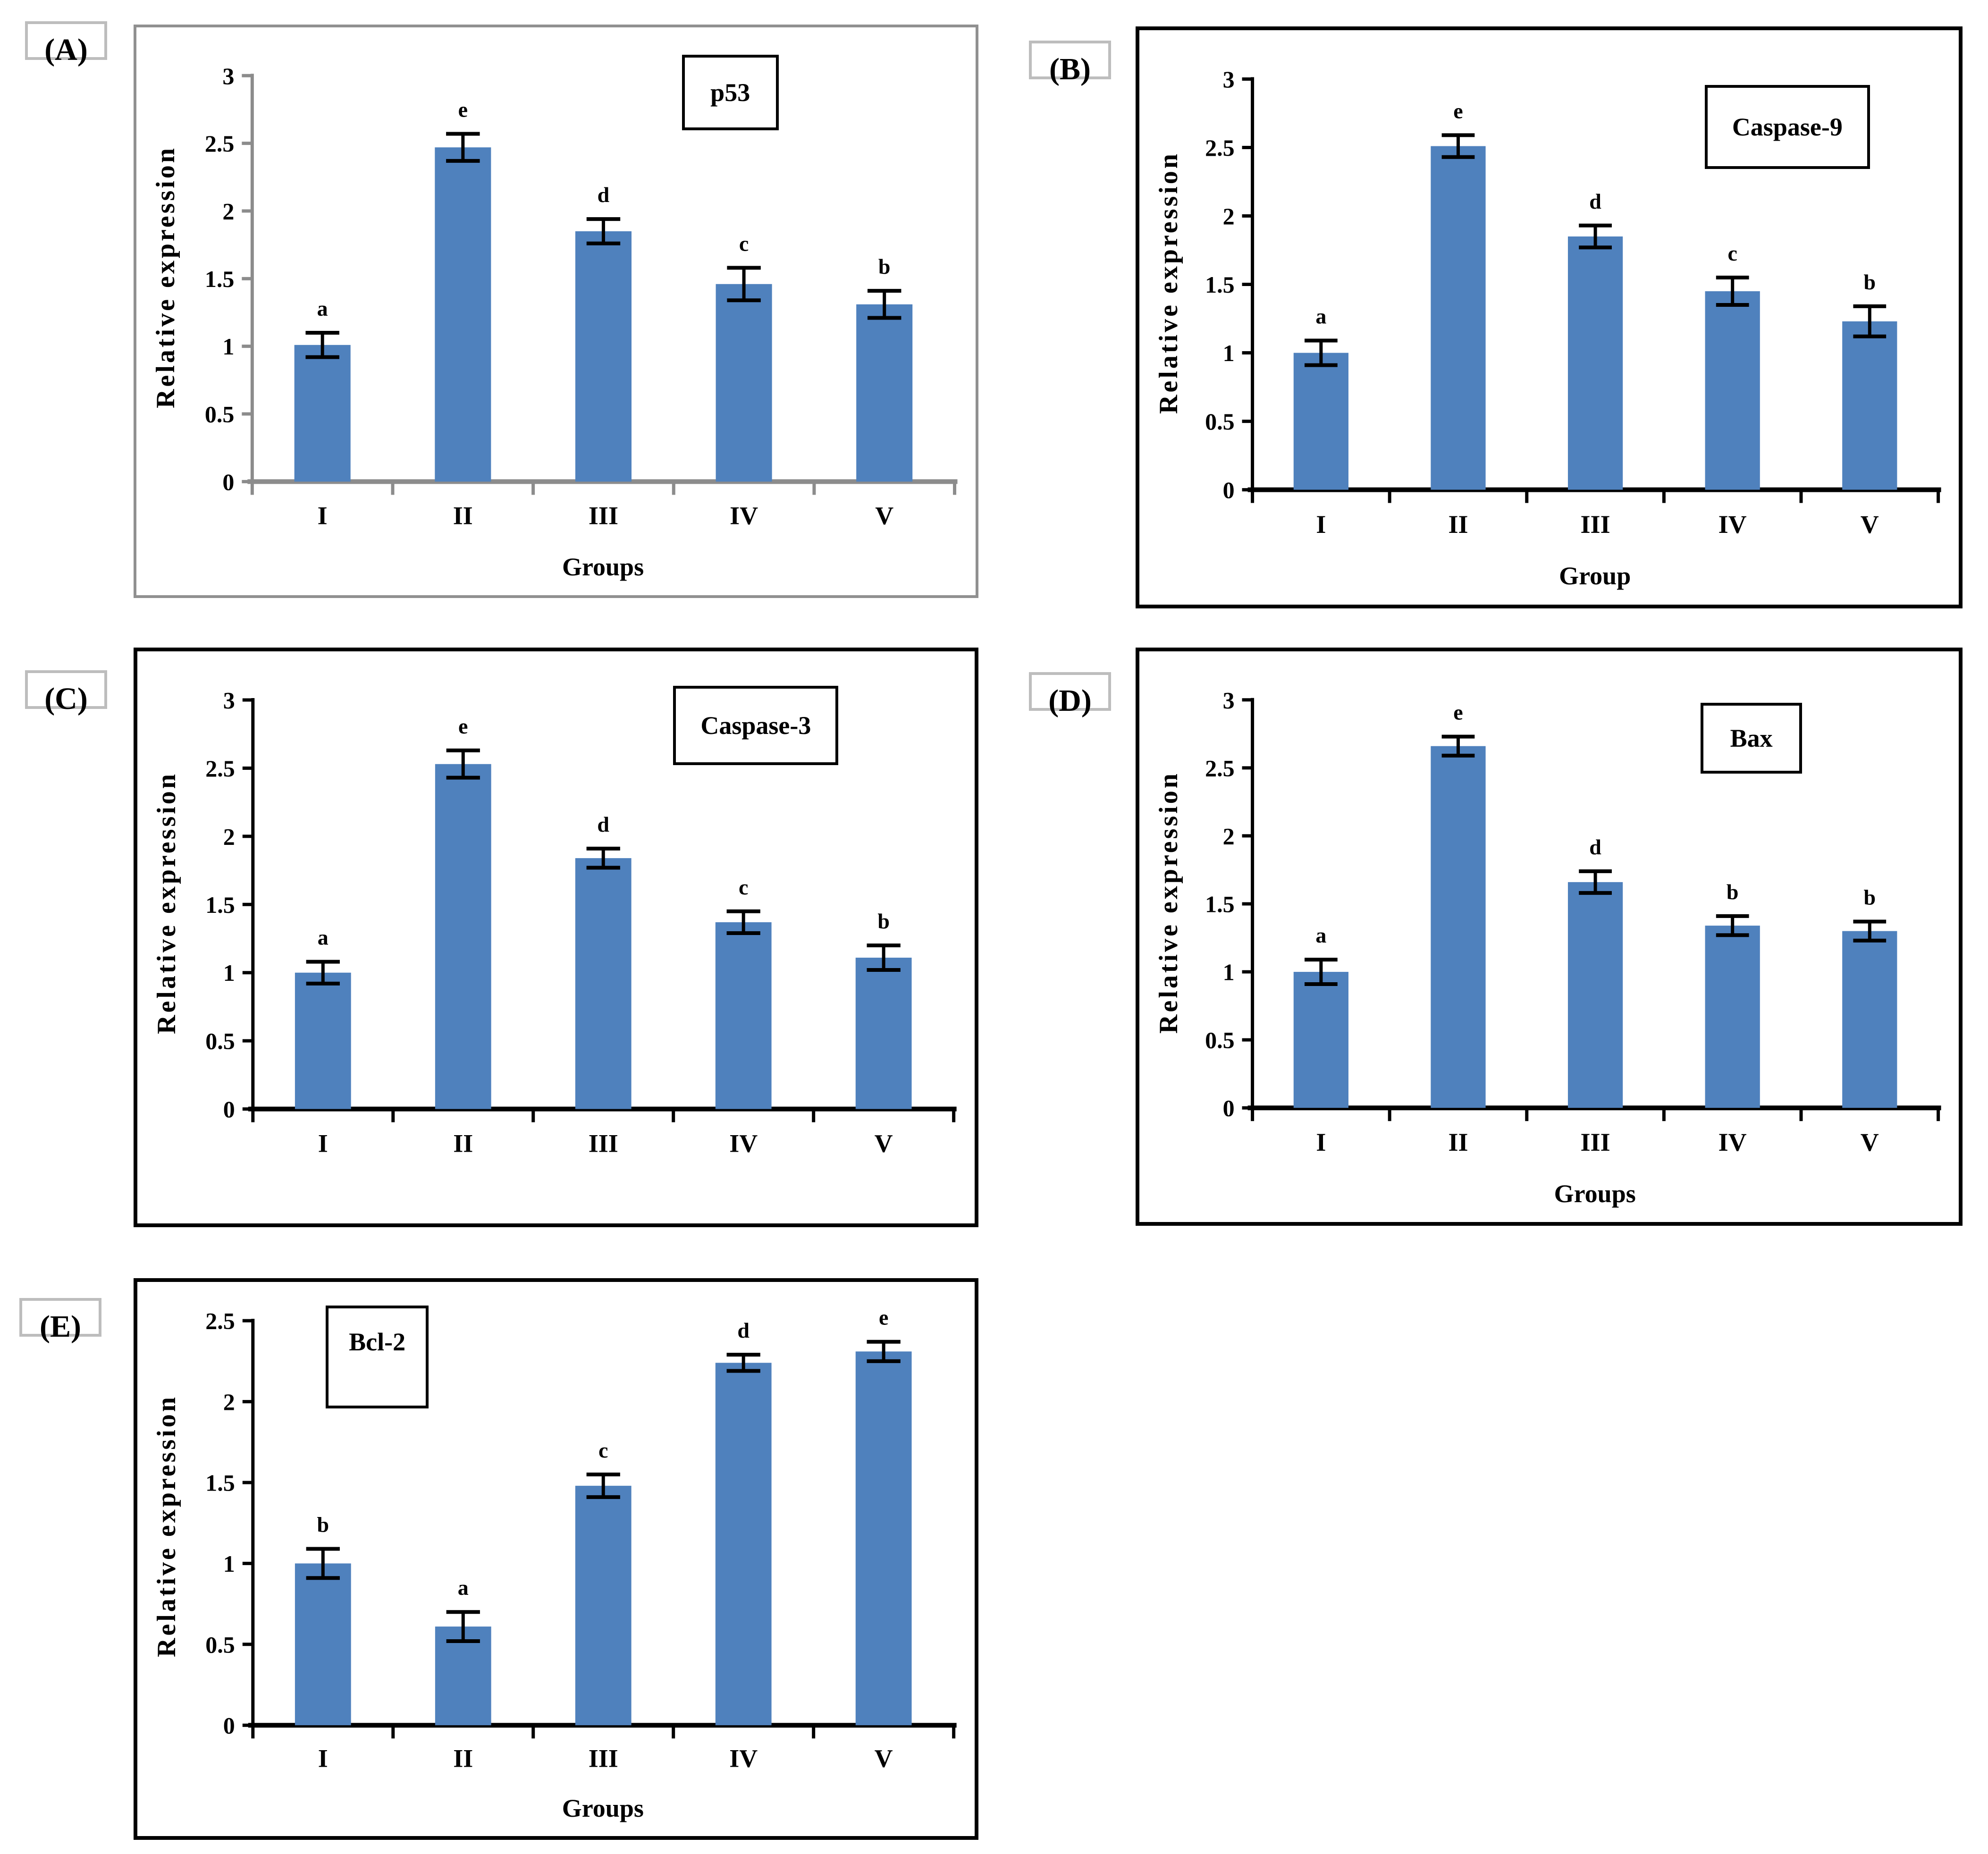 Image resolution: width=1988 pixels, height=1854 pixels. What do you see at coordinates (756, 725) in the screenshot?
I see `gene-label-box-caspase3: Caspase-3` at bounding box center [756, 725].